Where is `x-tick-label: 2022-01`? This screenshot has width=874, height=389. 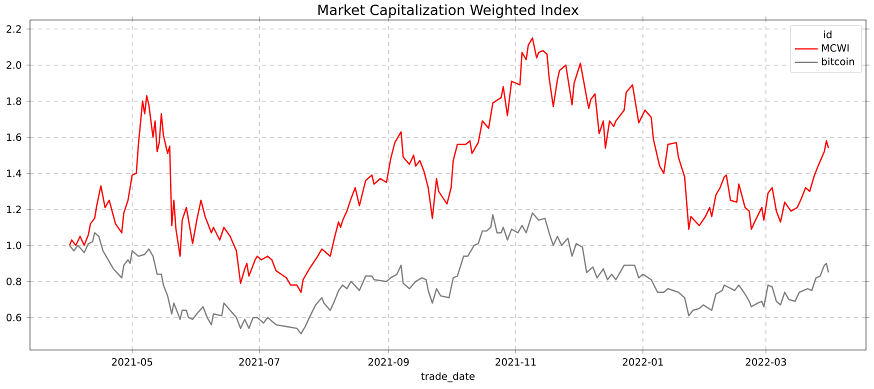 x-tick-label: 2022-01 is located at coordinates (642, 362).